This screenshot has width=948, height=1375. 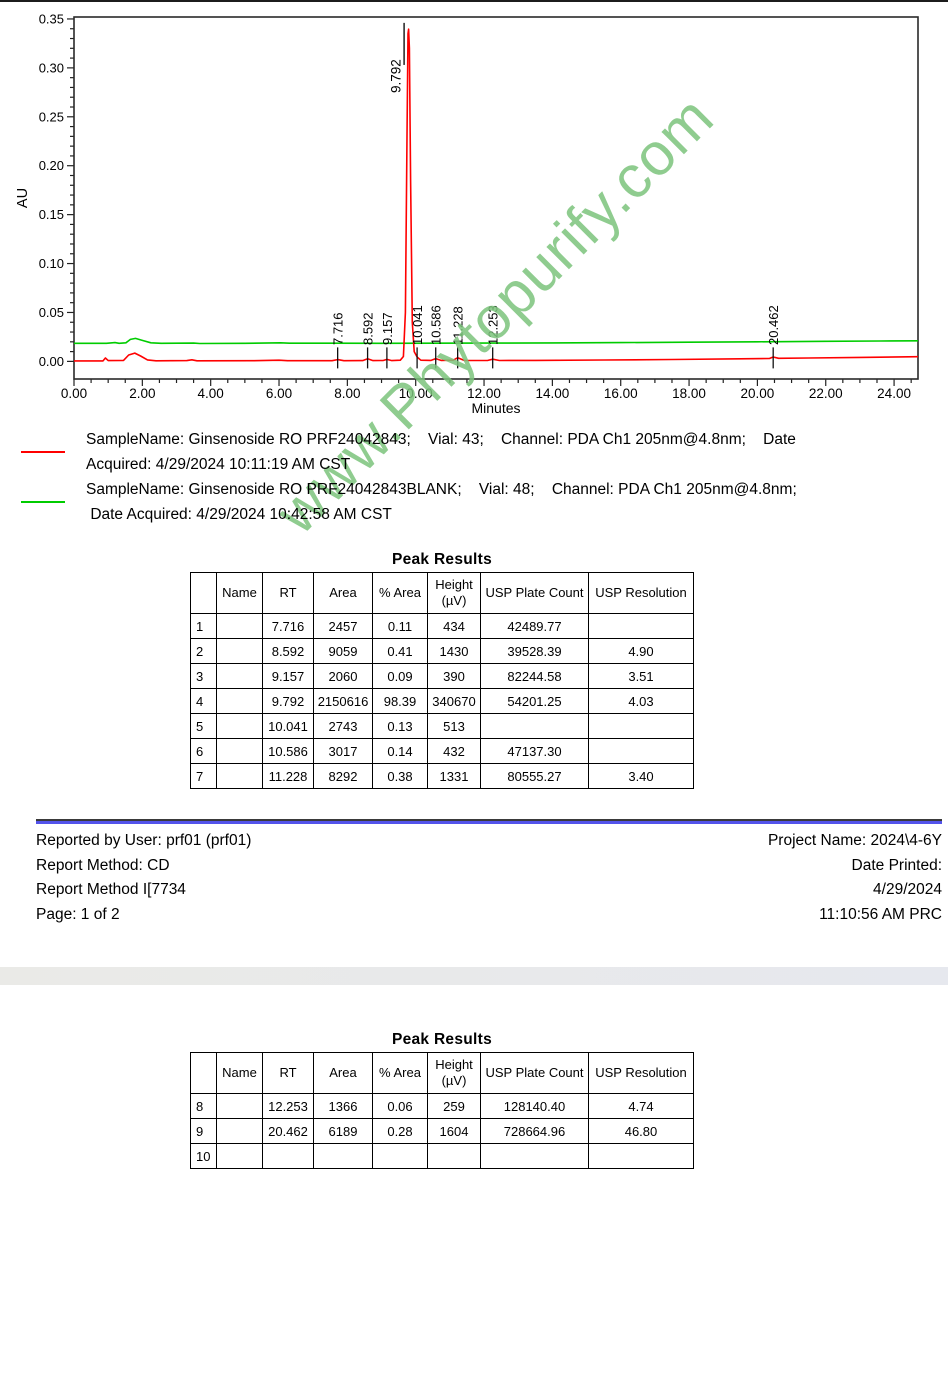 What do you see at coordinates (400, 751) in the screenshot?
I see `cell: 0.14` at bounding box center [400, 751].